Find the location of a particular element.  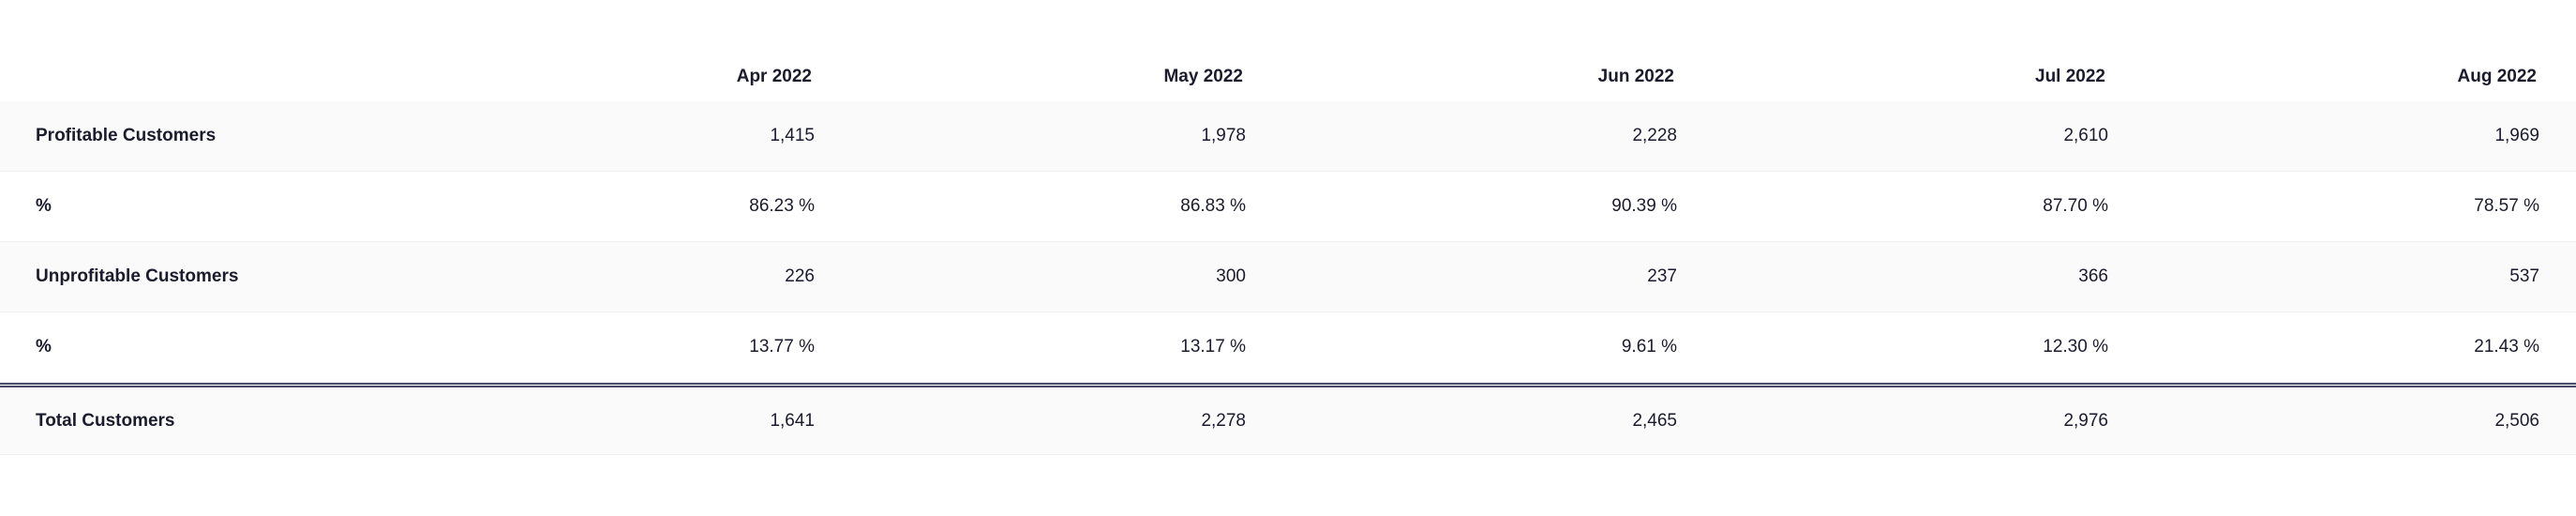

table-cell: 366 is located at coordinates (2093, 276).